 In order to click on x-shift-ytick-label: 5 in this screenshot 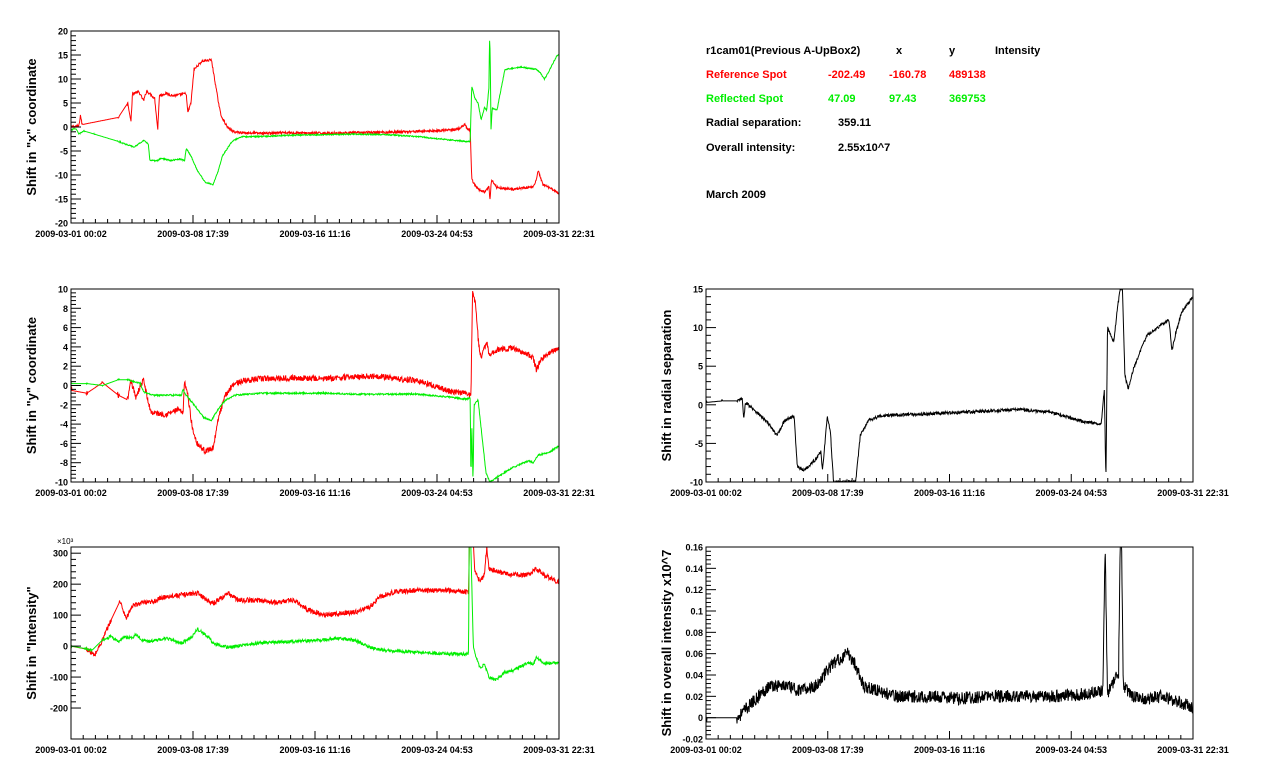, I will do `click(65, 104)`.